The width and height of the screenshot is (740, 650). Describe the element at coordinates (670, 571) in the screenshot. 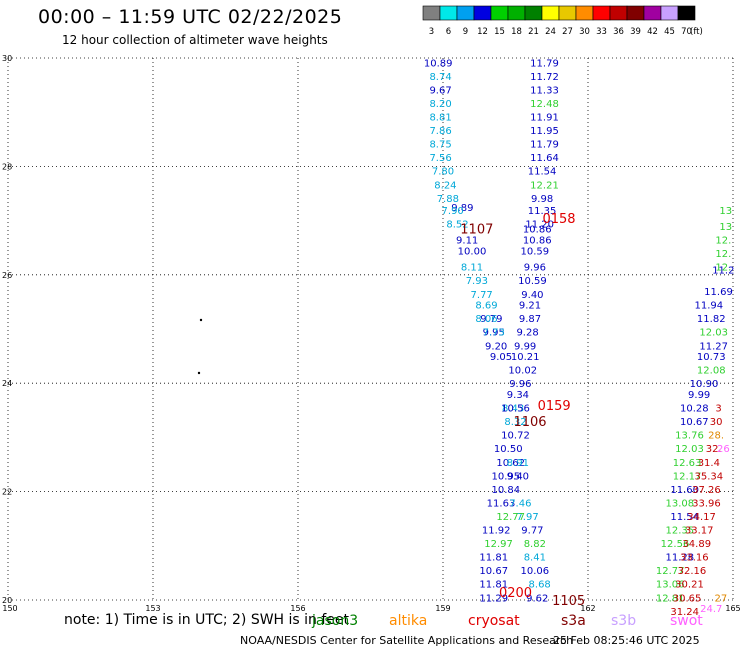

I see `wave-height-value: 12.77` at that location.